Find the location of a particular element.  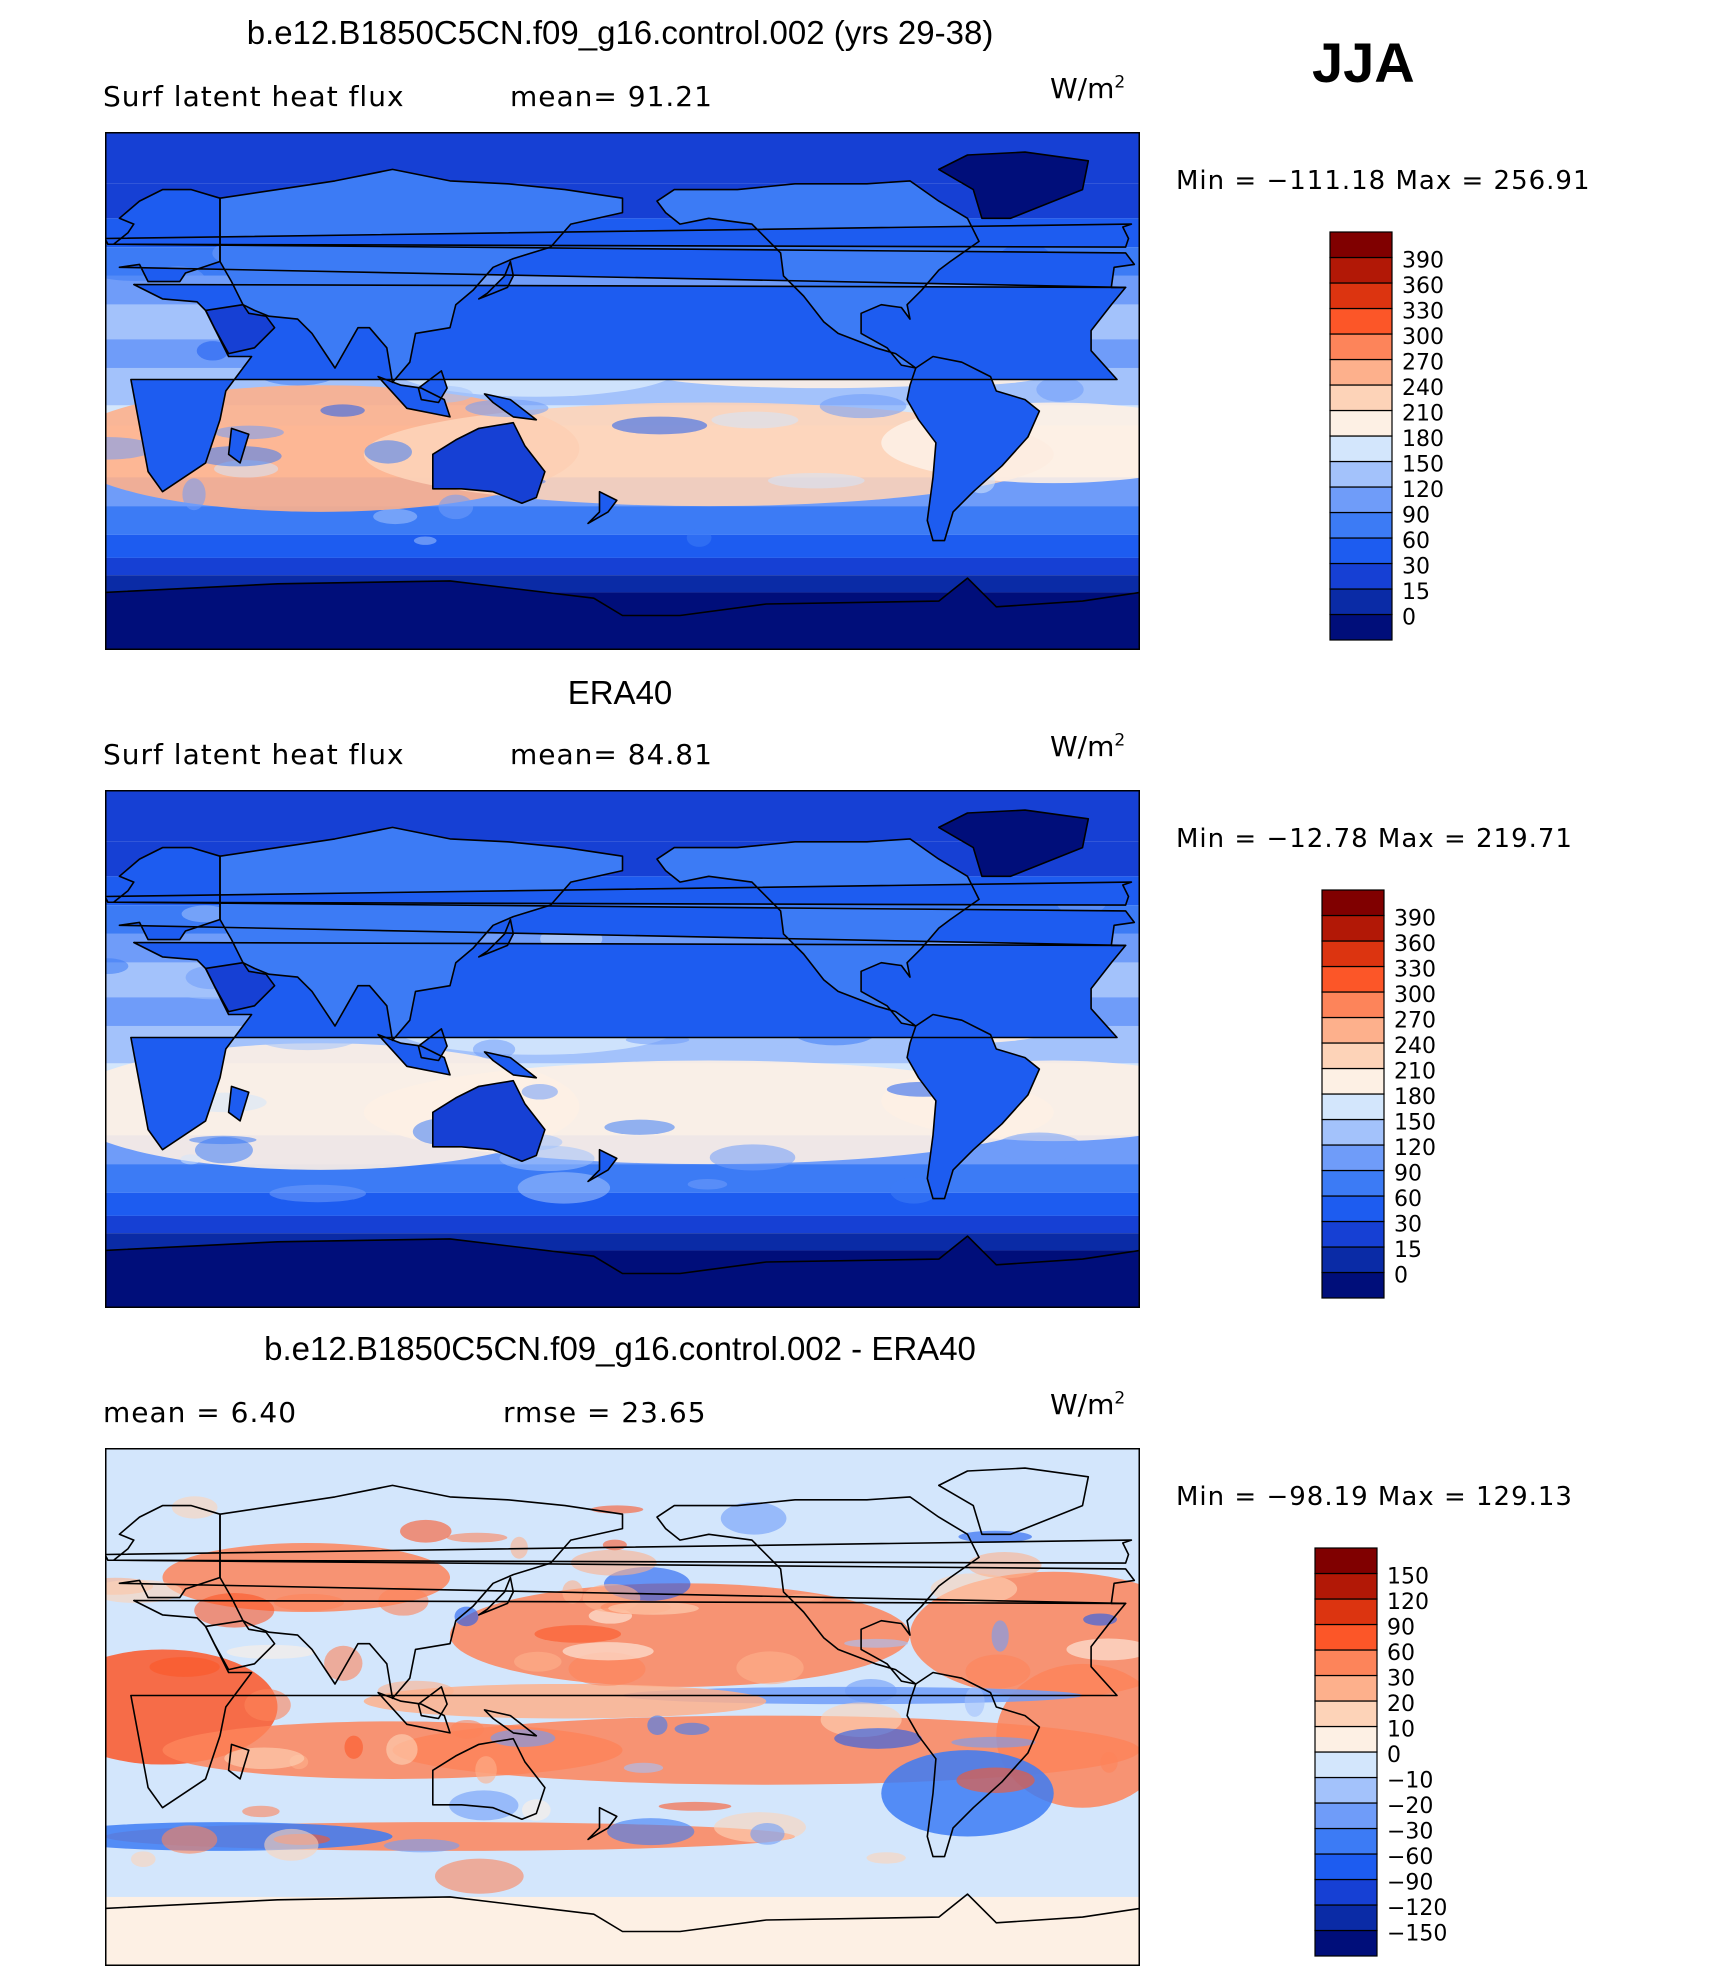

panel-3-rmse-label: rmse = 23.65 is located at coordinates (605, 1412).